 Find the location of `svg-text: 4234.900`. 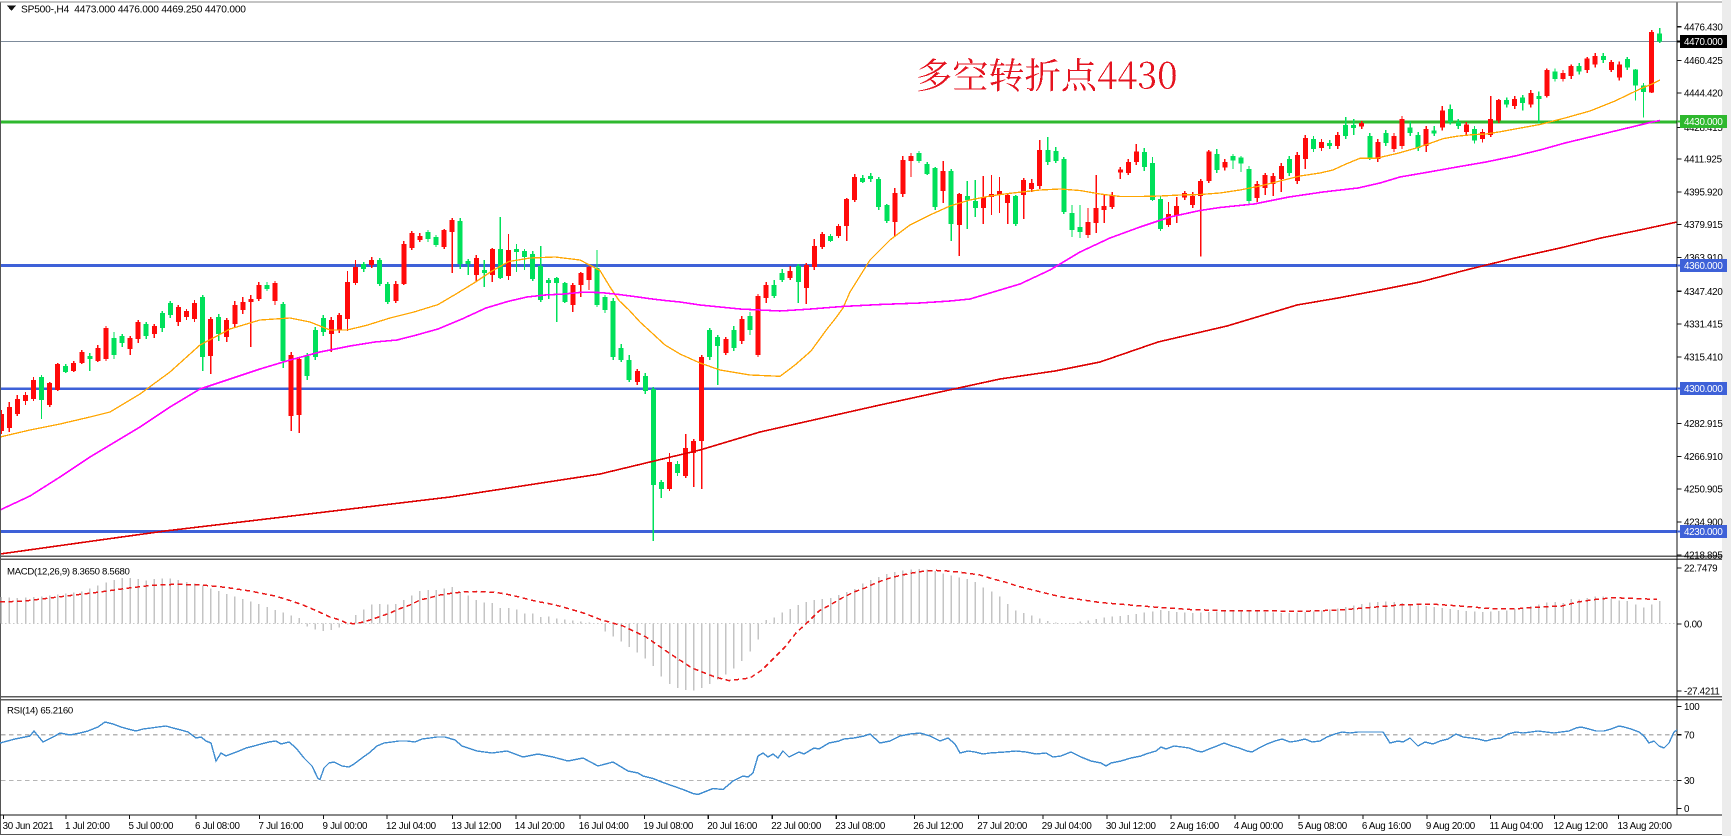

svg-text: 4234.900 is located at coordinates (1703, 523).